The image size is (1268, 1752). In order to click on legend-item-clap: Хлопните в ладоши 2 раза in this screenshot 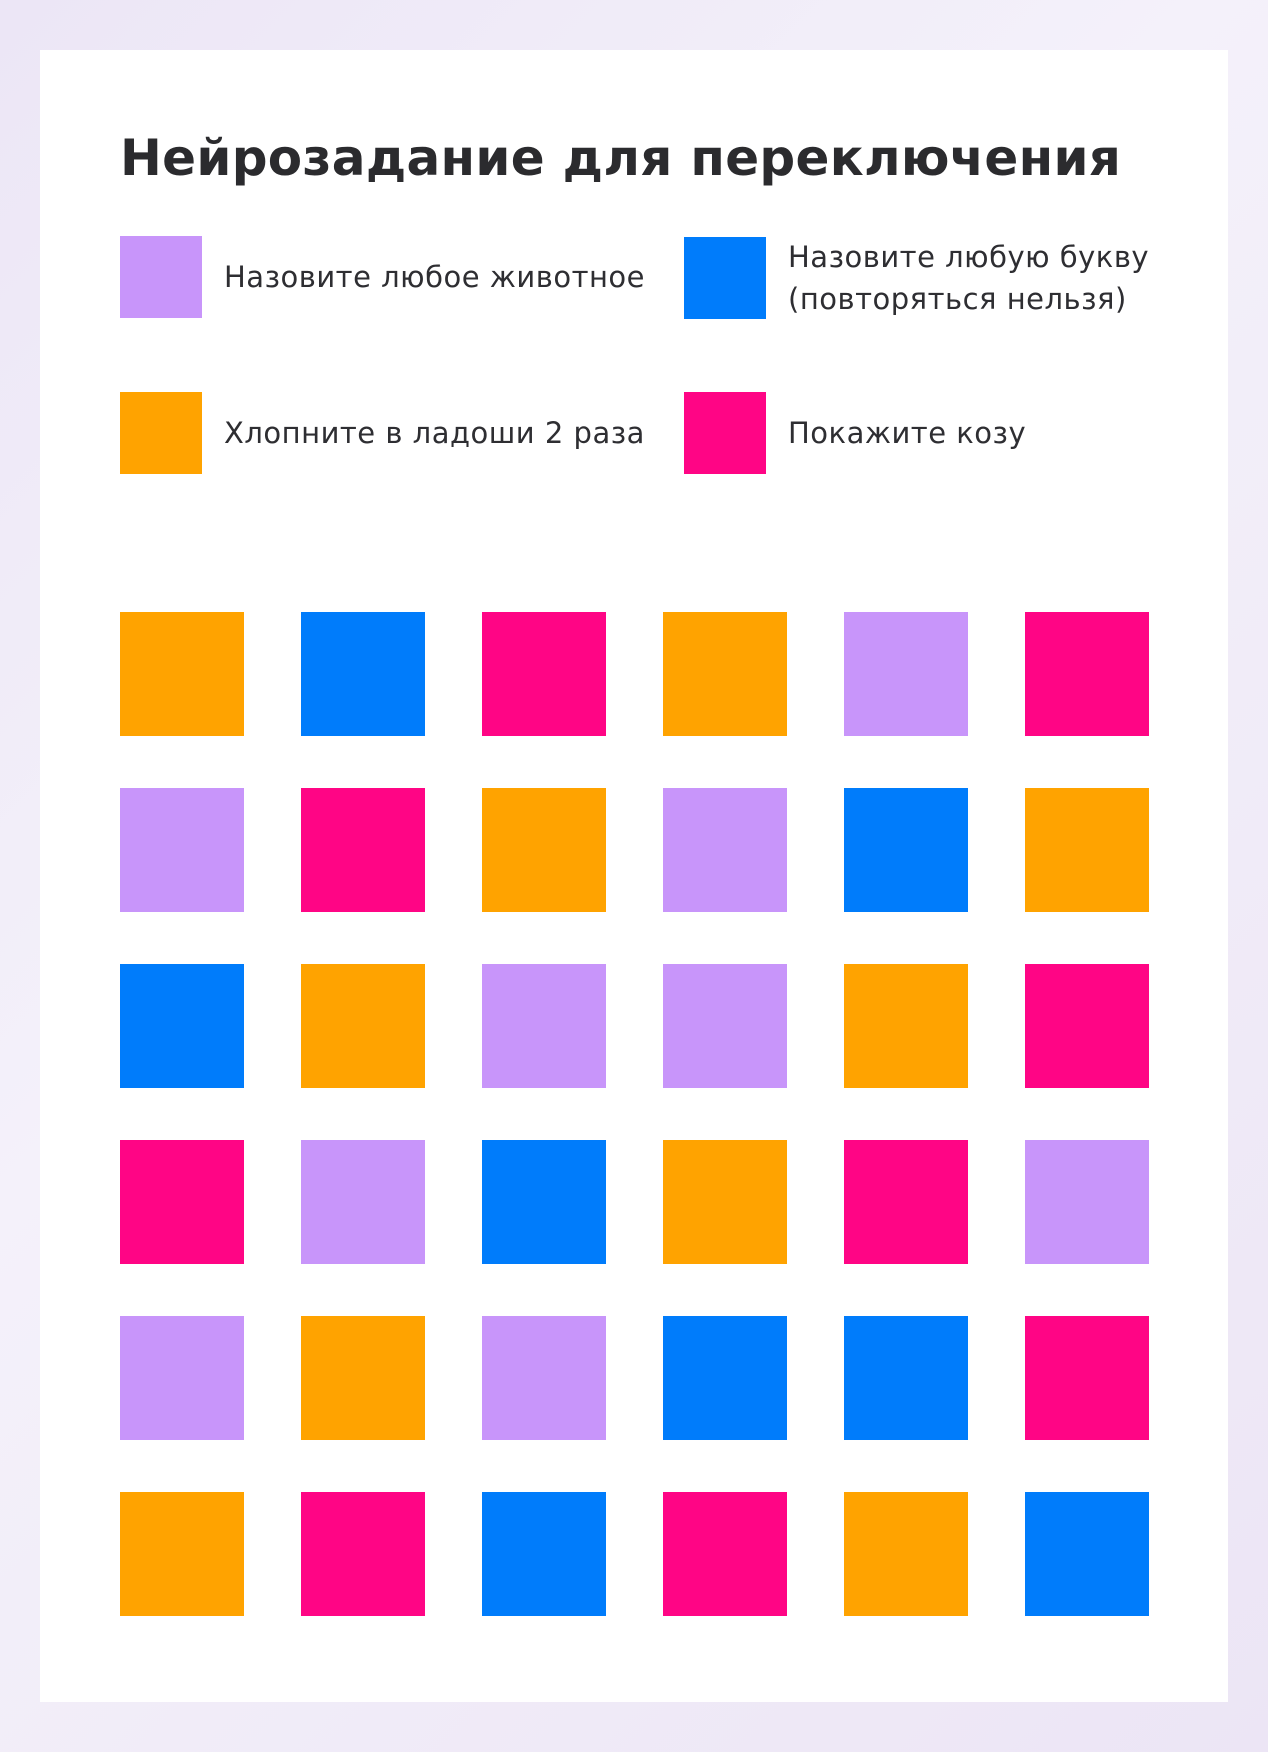, I will do `click(382, 433)`.